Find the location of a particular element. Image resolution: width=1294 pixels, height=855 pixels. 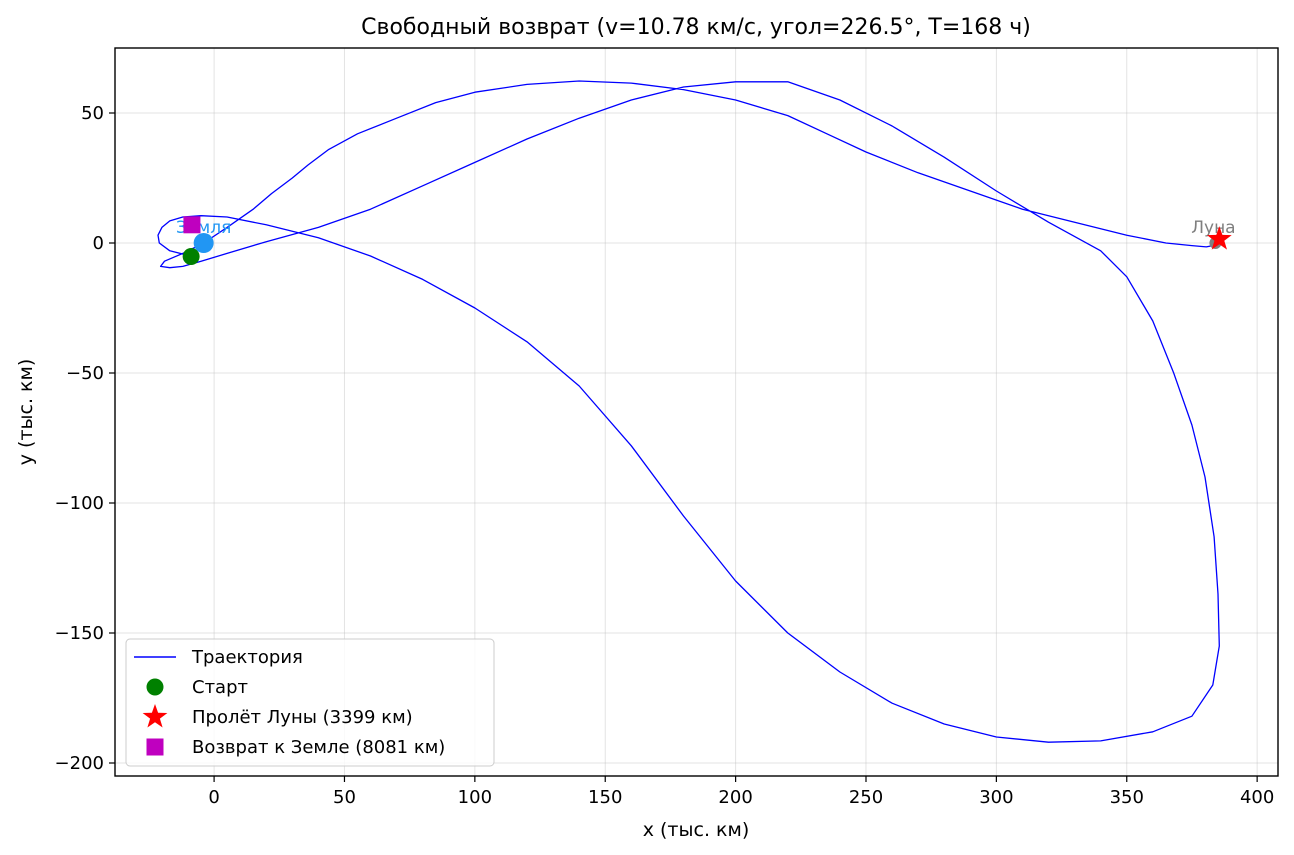

x-axis-label: x (тыс. км) is located at coordinates (696, 830).